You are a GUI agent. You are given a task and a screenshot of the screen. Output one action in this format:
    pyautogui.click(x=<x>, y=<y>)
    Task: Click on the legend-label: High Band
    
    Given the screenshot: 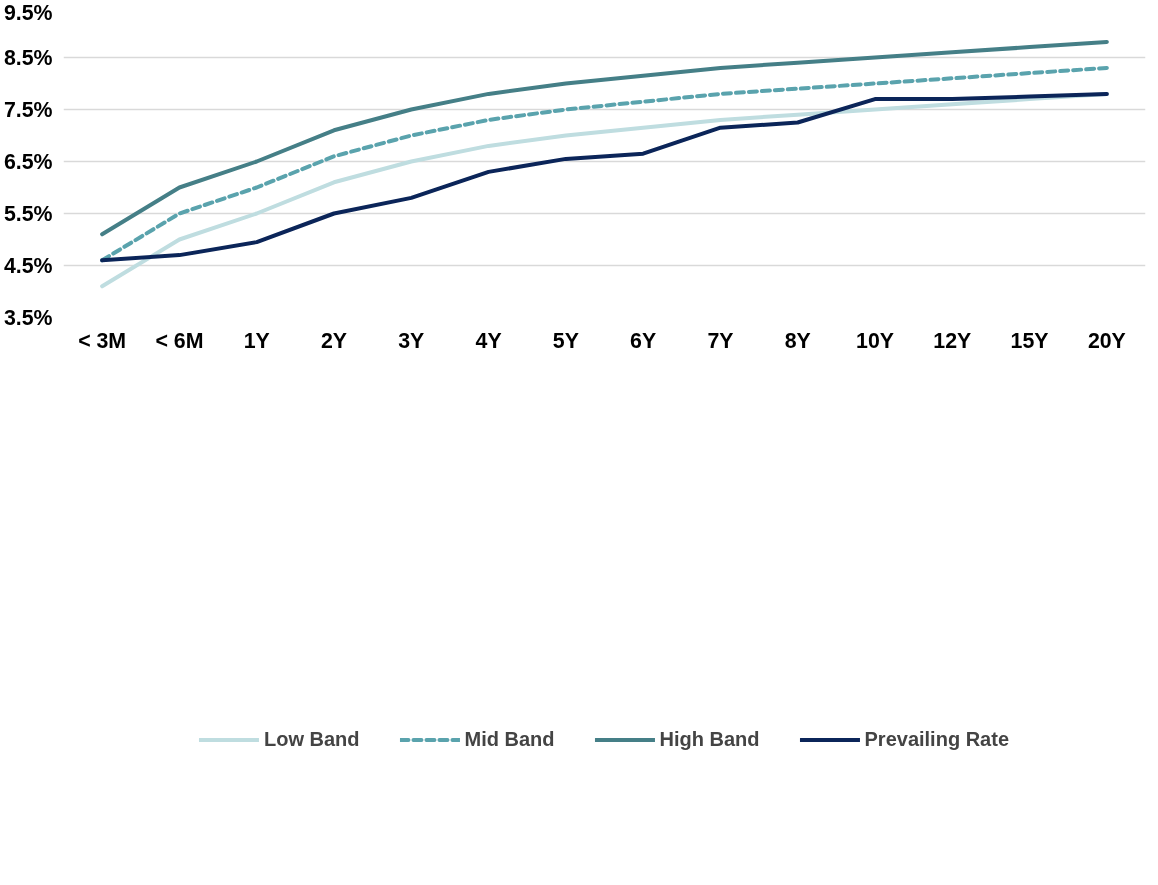 What is the action you would take?
    pyautogui.click(x=709, y=739)
    